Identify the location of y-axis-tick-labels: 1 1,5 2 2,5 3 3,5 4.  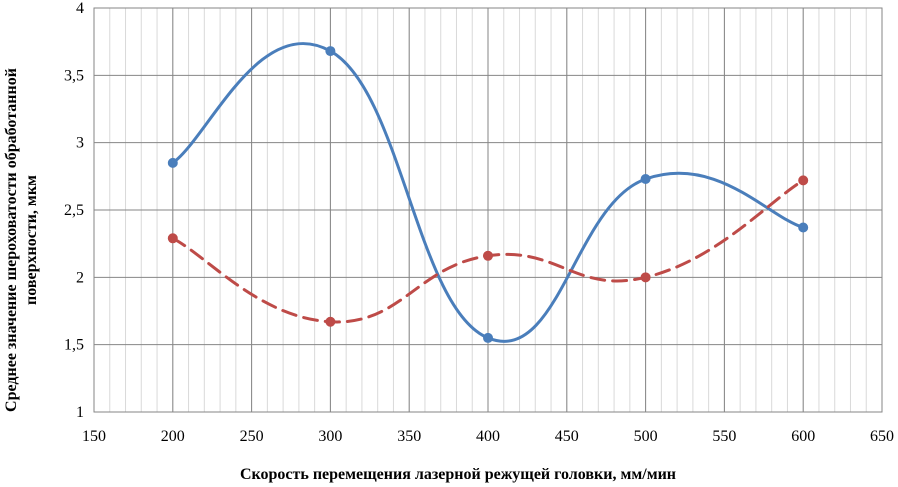
(74, 210).